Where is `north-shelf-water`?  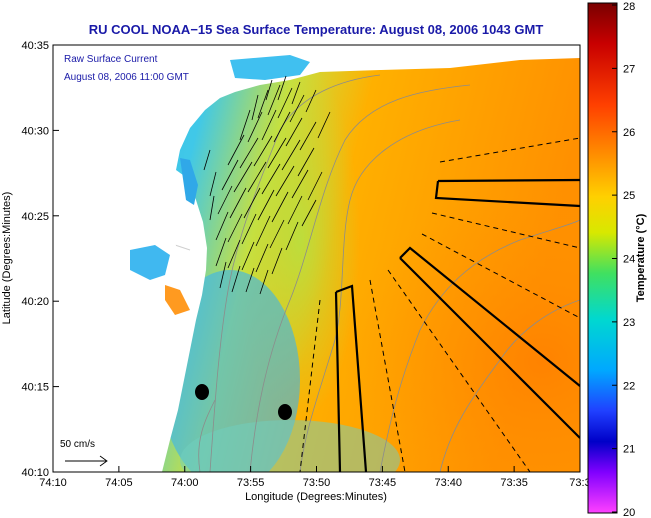
north-shelf-water is located at coordinates (270, 67).